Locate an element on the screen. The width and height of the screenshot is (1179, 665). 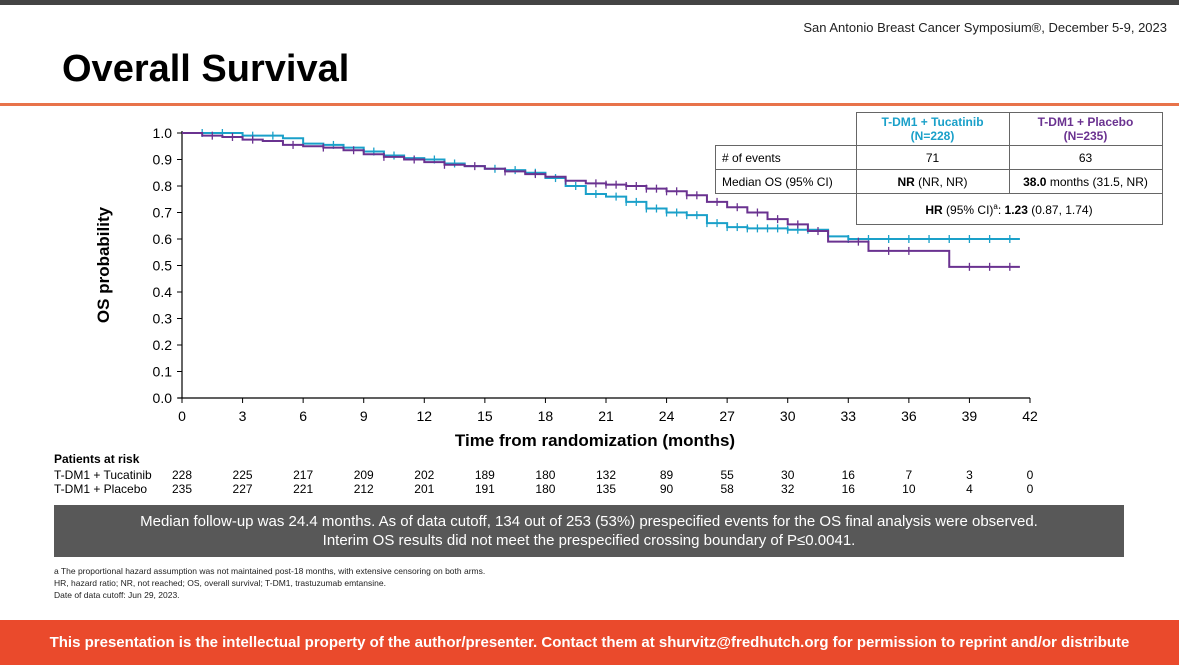
median-placebo: 38.0 months (31.5, NR) is located at coordinates (1085, 181).